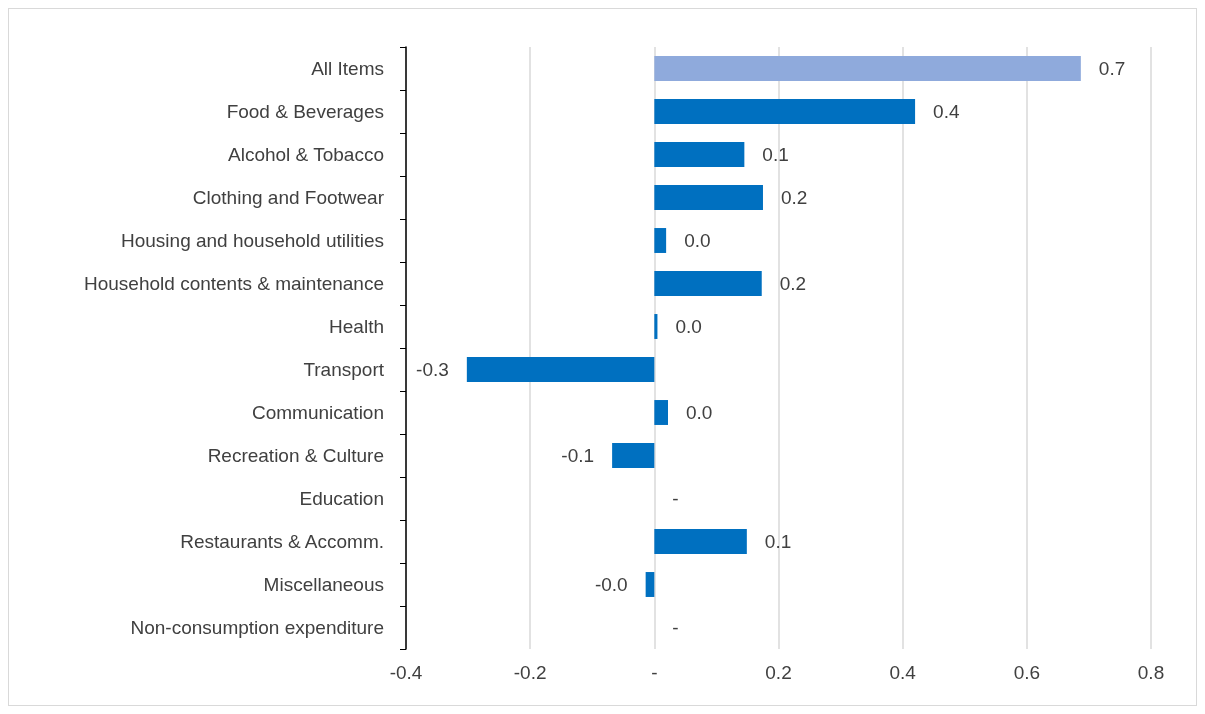 The height and width of the screenshot is (714, 1205). Describe the element at coordinates (323, 584) in the screenshot. I see `y-tick-label: Miscellaneous` at that location.